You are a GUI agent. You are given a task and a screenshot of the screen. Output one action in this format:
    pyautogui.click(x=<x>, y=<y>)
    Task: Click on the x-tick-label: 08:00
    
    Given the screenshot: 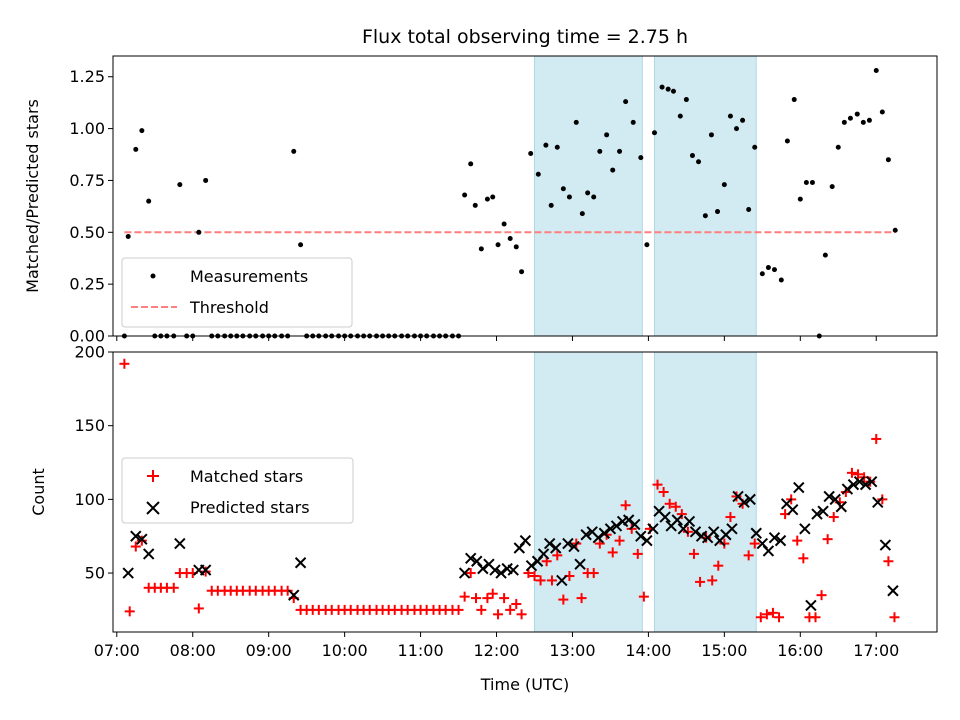 What is the action you would take?
    pyautogui.click(x=193, y=650)
    